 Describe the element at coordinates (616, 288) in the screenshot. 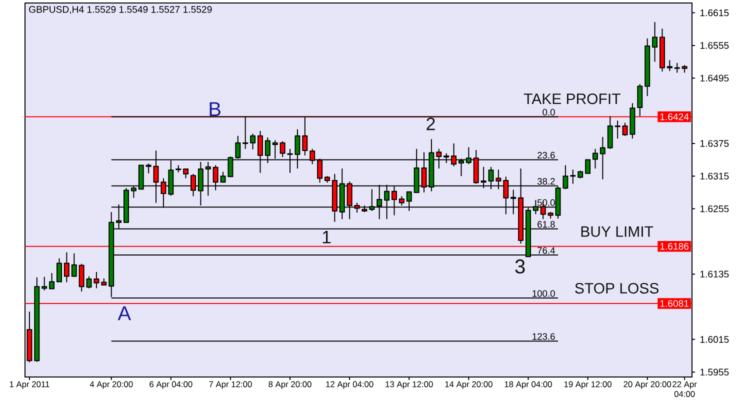

I see `annotation: STOP LOSS` at that location.